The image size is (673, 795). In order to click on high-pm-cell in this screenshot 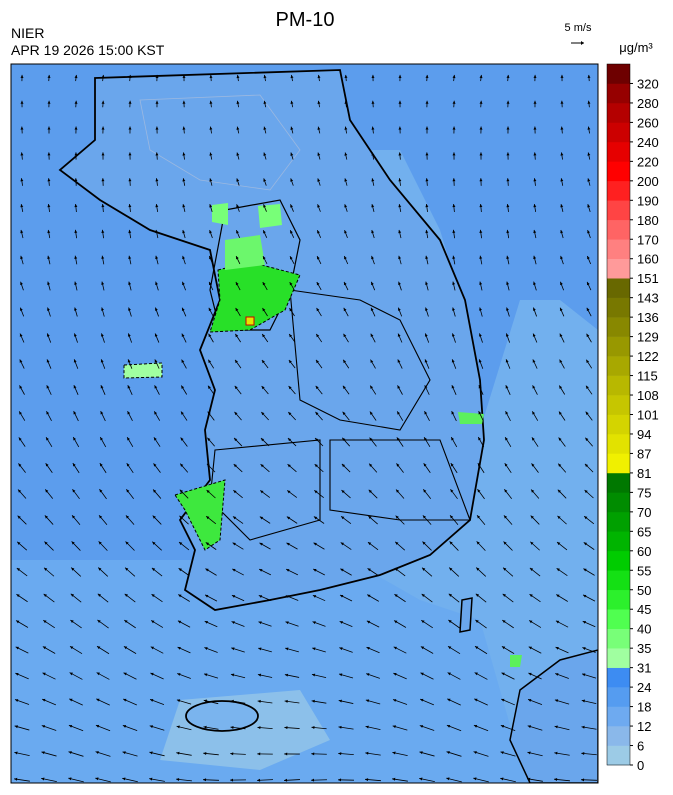, I will do `click(250, 321)`.